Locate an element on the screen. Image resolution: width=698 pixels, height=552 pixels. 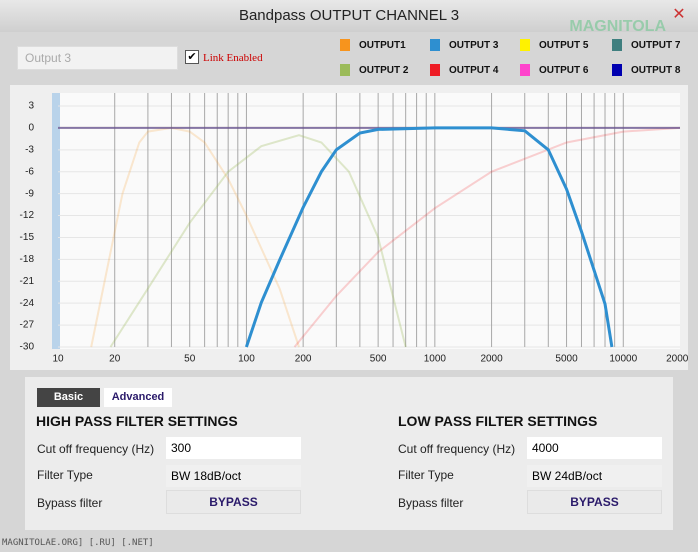
x-tick-label: 10 is located at coordinates (58, 359).